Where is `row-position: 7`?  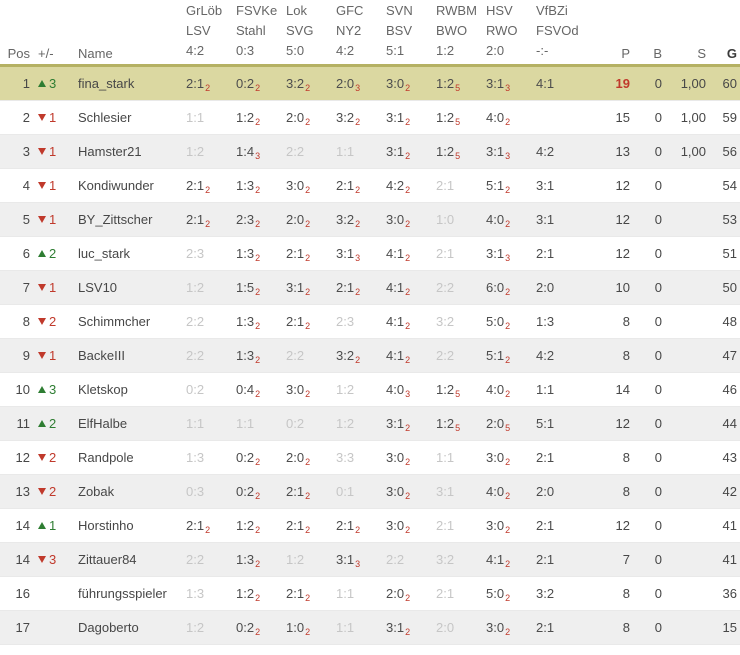 row-position: 7 is located at coordinates (26, 287).